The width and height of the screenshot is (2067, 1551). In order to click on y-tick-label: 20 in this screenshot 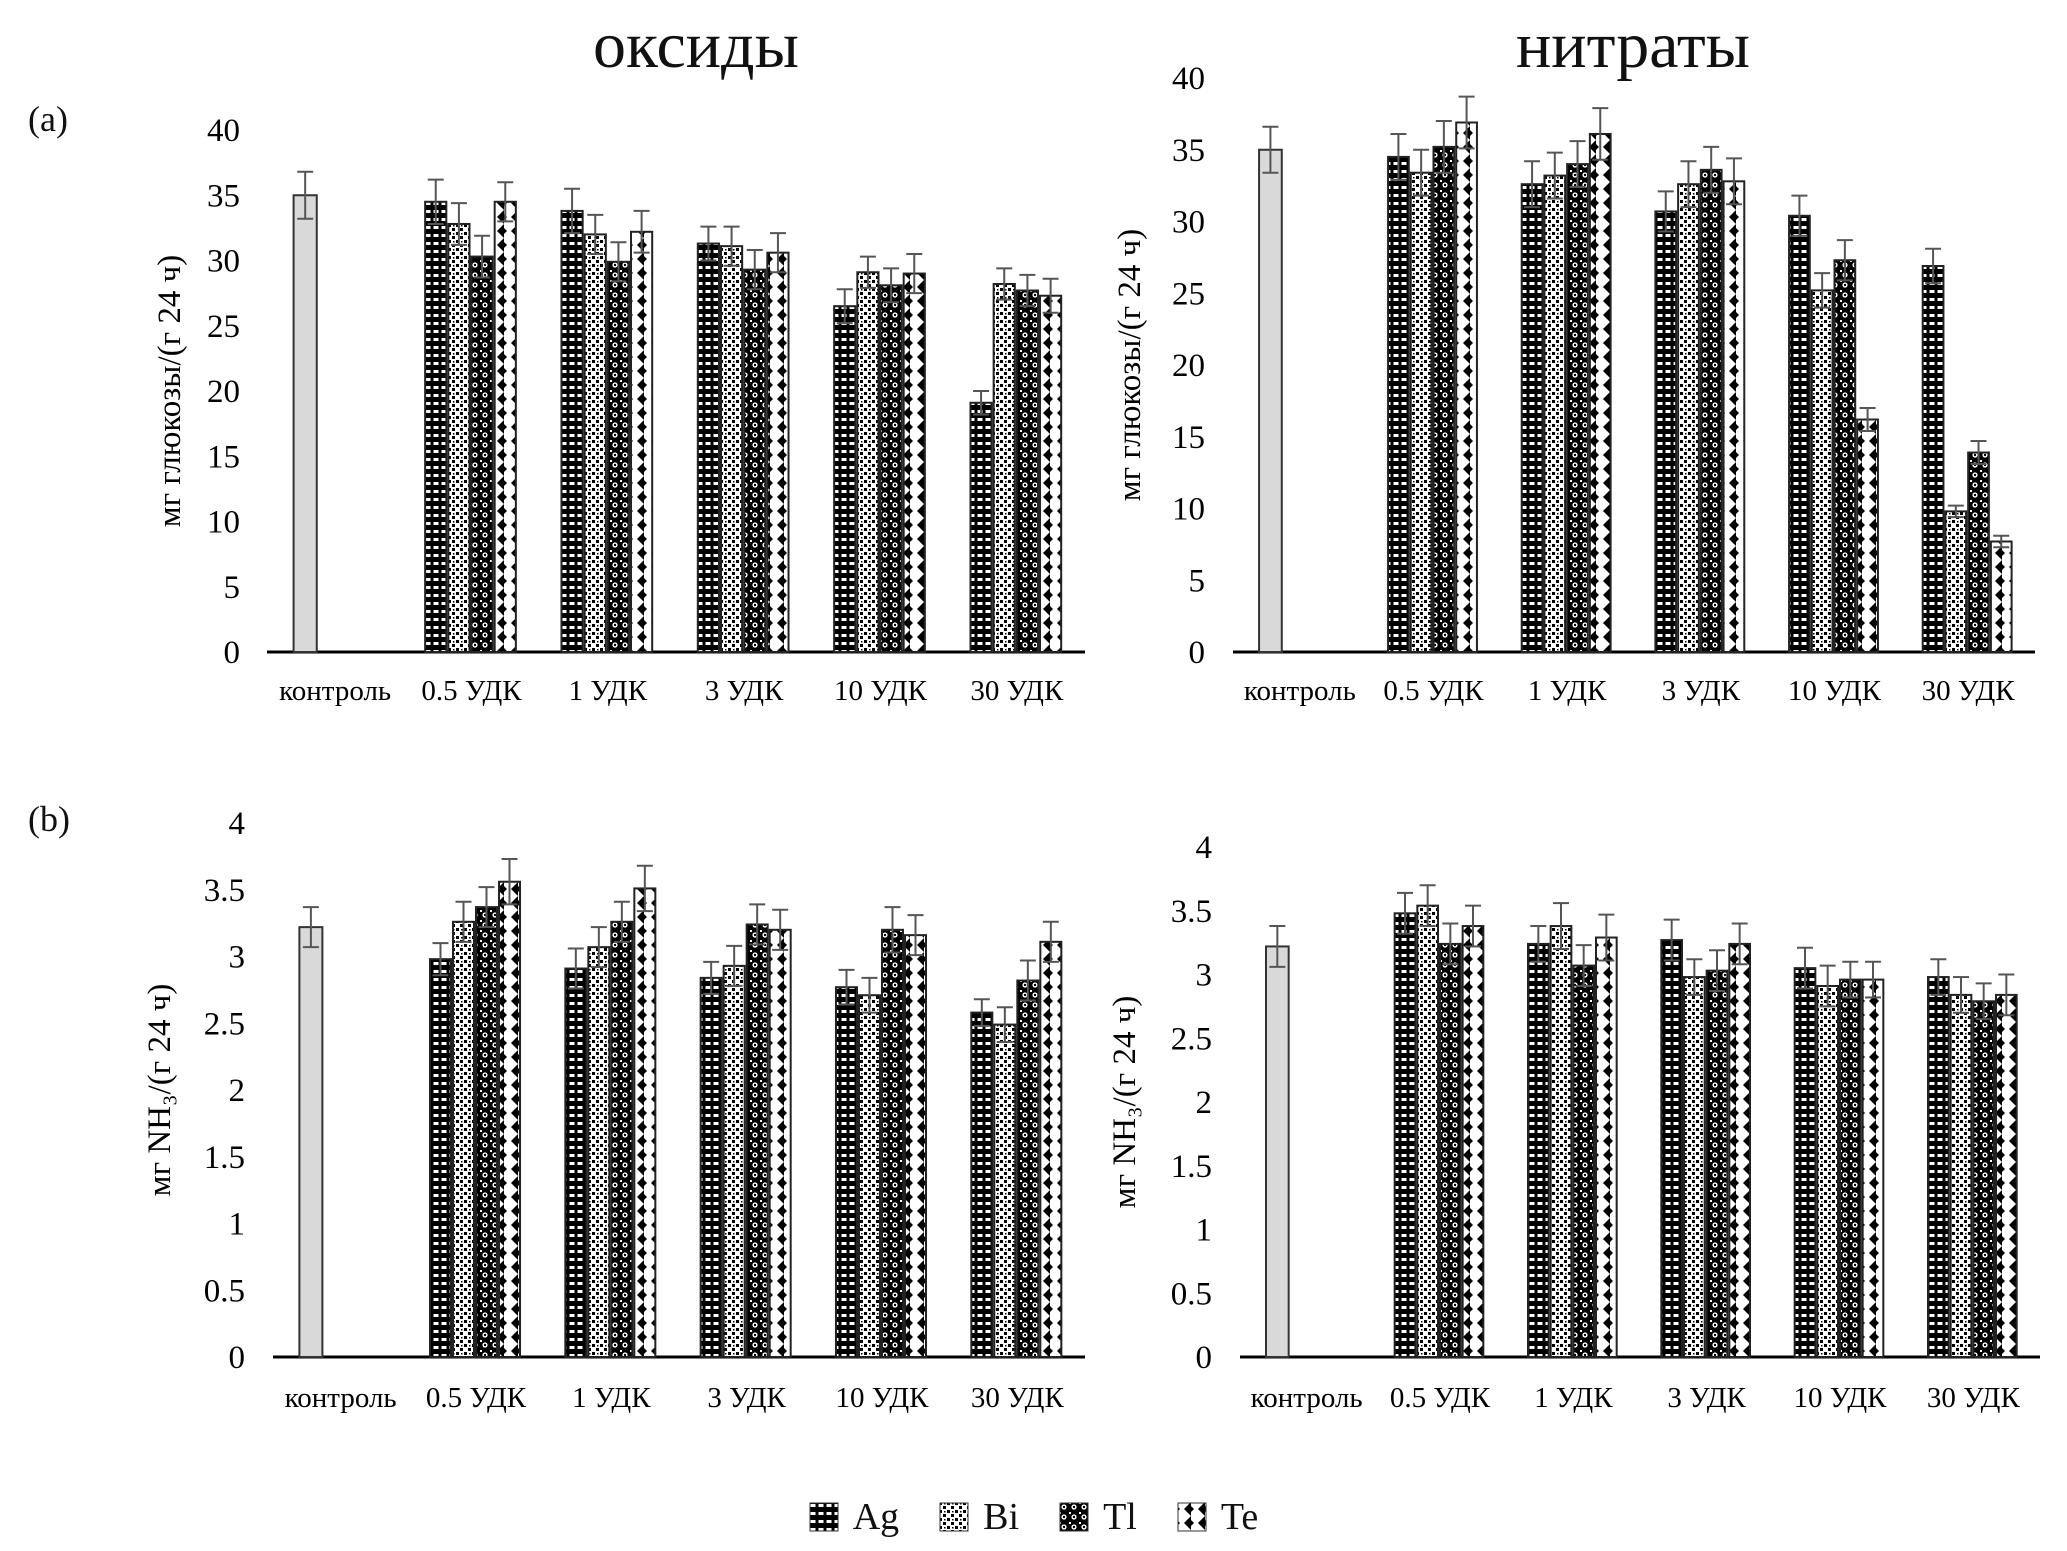, I will do `click(1188, 366)`.